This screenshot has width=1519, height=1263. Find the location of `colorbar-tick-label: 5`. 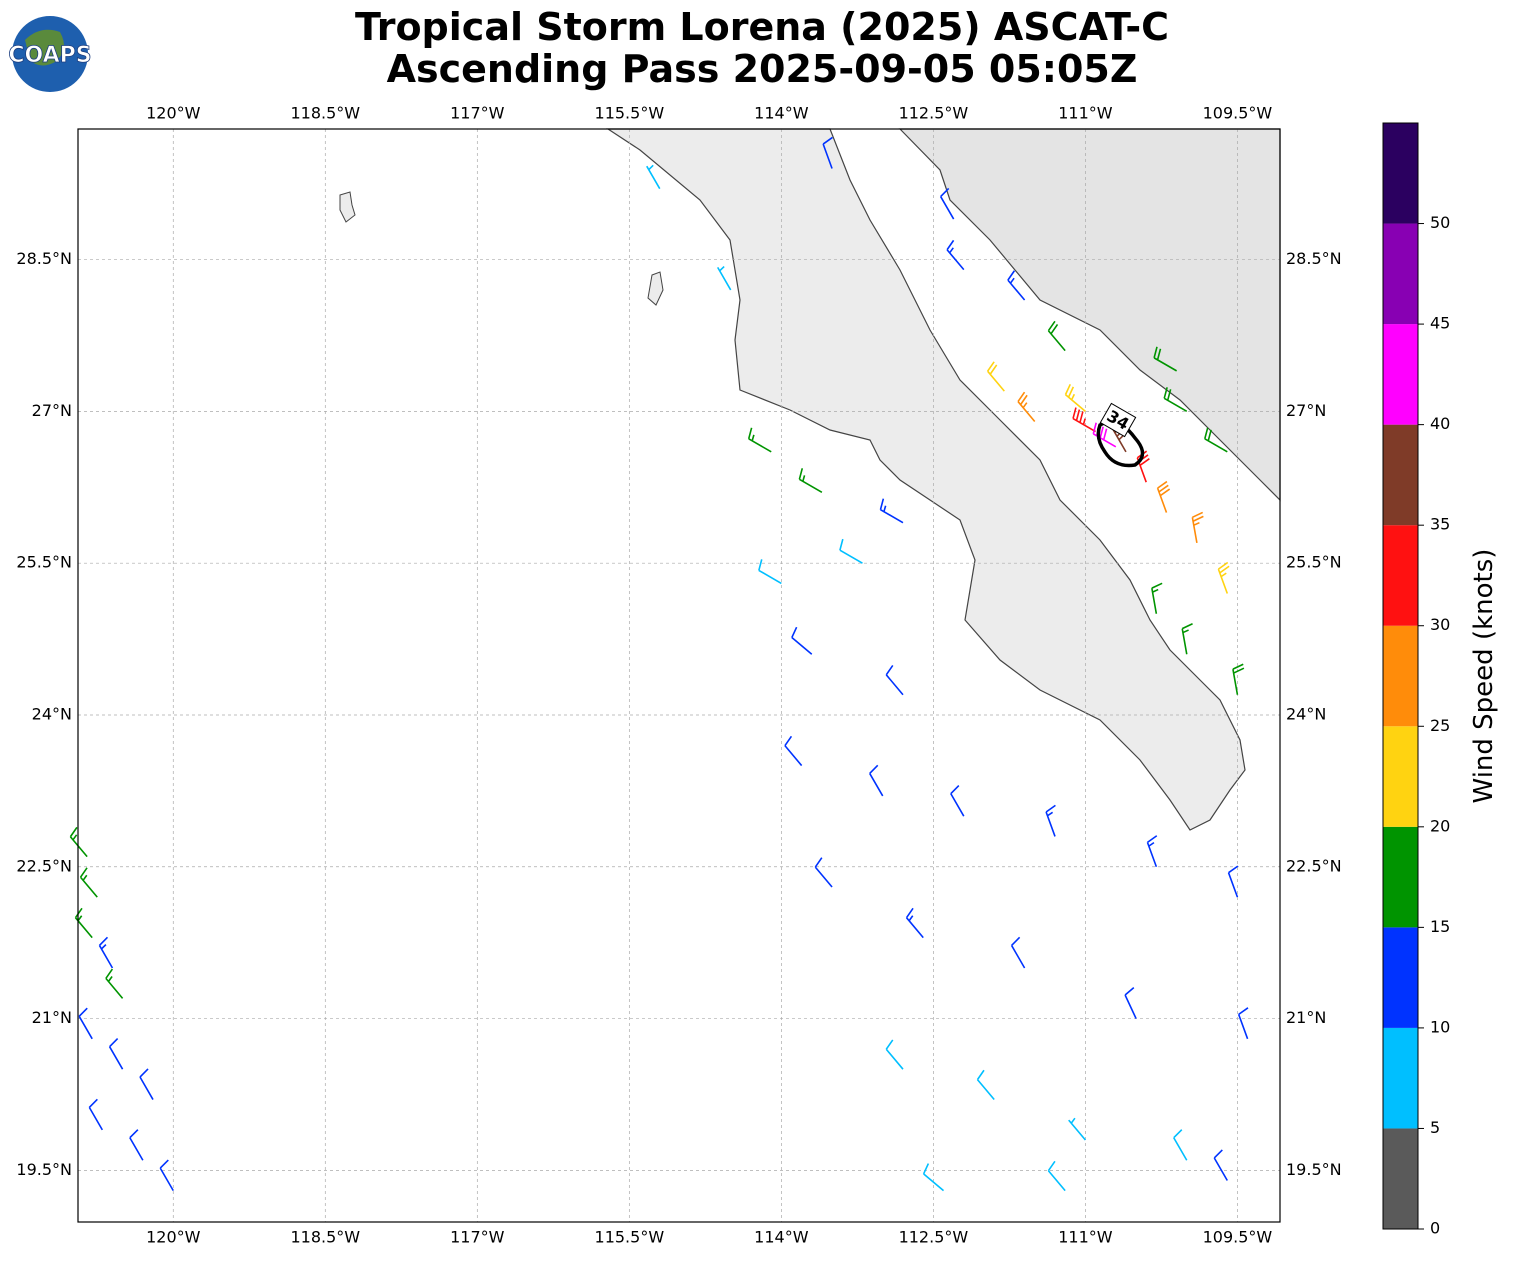

colorbar-tick-label: 5 is located at coordinates (1435, 1127).